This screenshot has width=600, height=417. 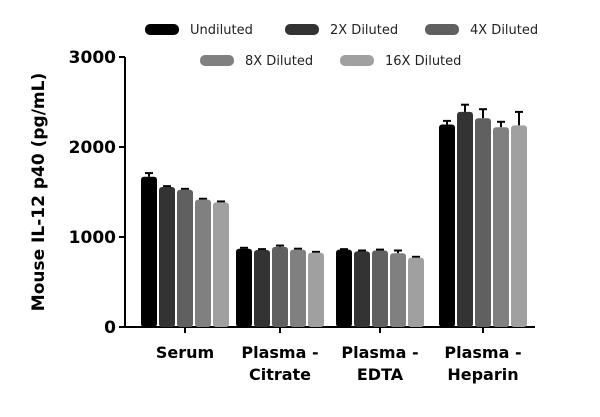 What do you see at coordinates (482, 374) in the screenshot?
I see `x-tick-label: Heparin` at bounding box center [482, 374].